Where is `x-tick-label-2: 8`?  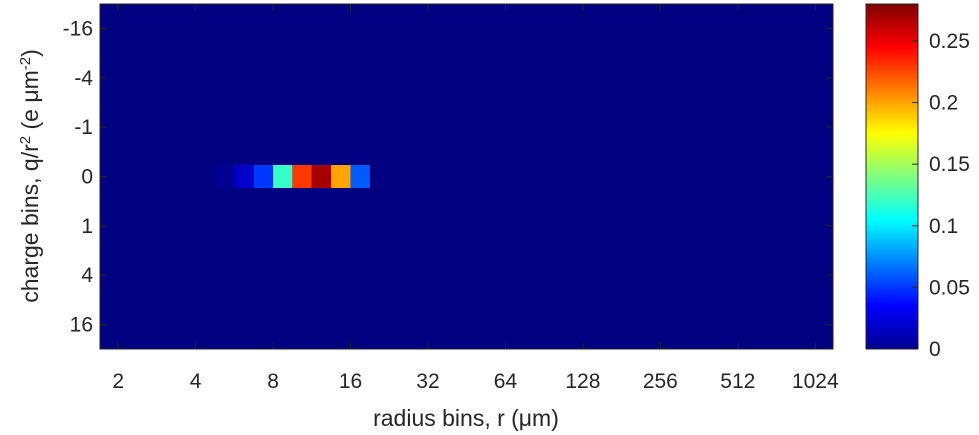 x-tick-label-2: 8 is located at coordinates (273, 381).